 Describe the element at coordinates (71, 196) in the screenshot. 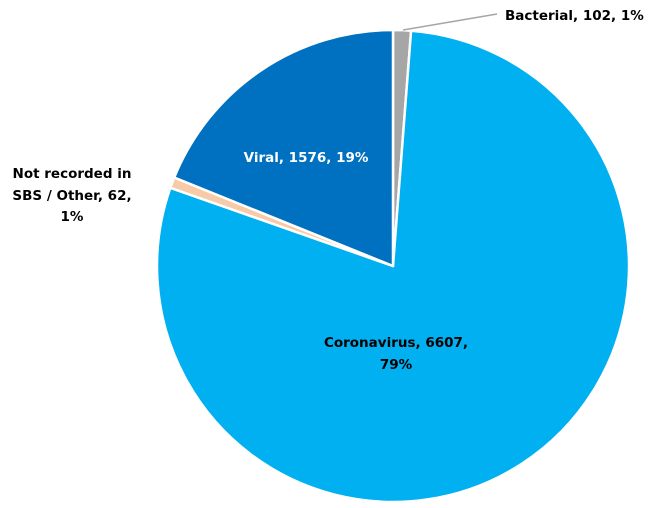

I see `other-data-label-line-2: SBS / Other, 62,` at that location.